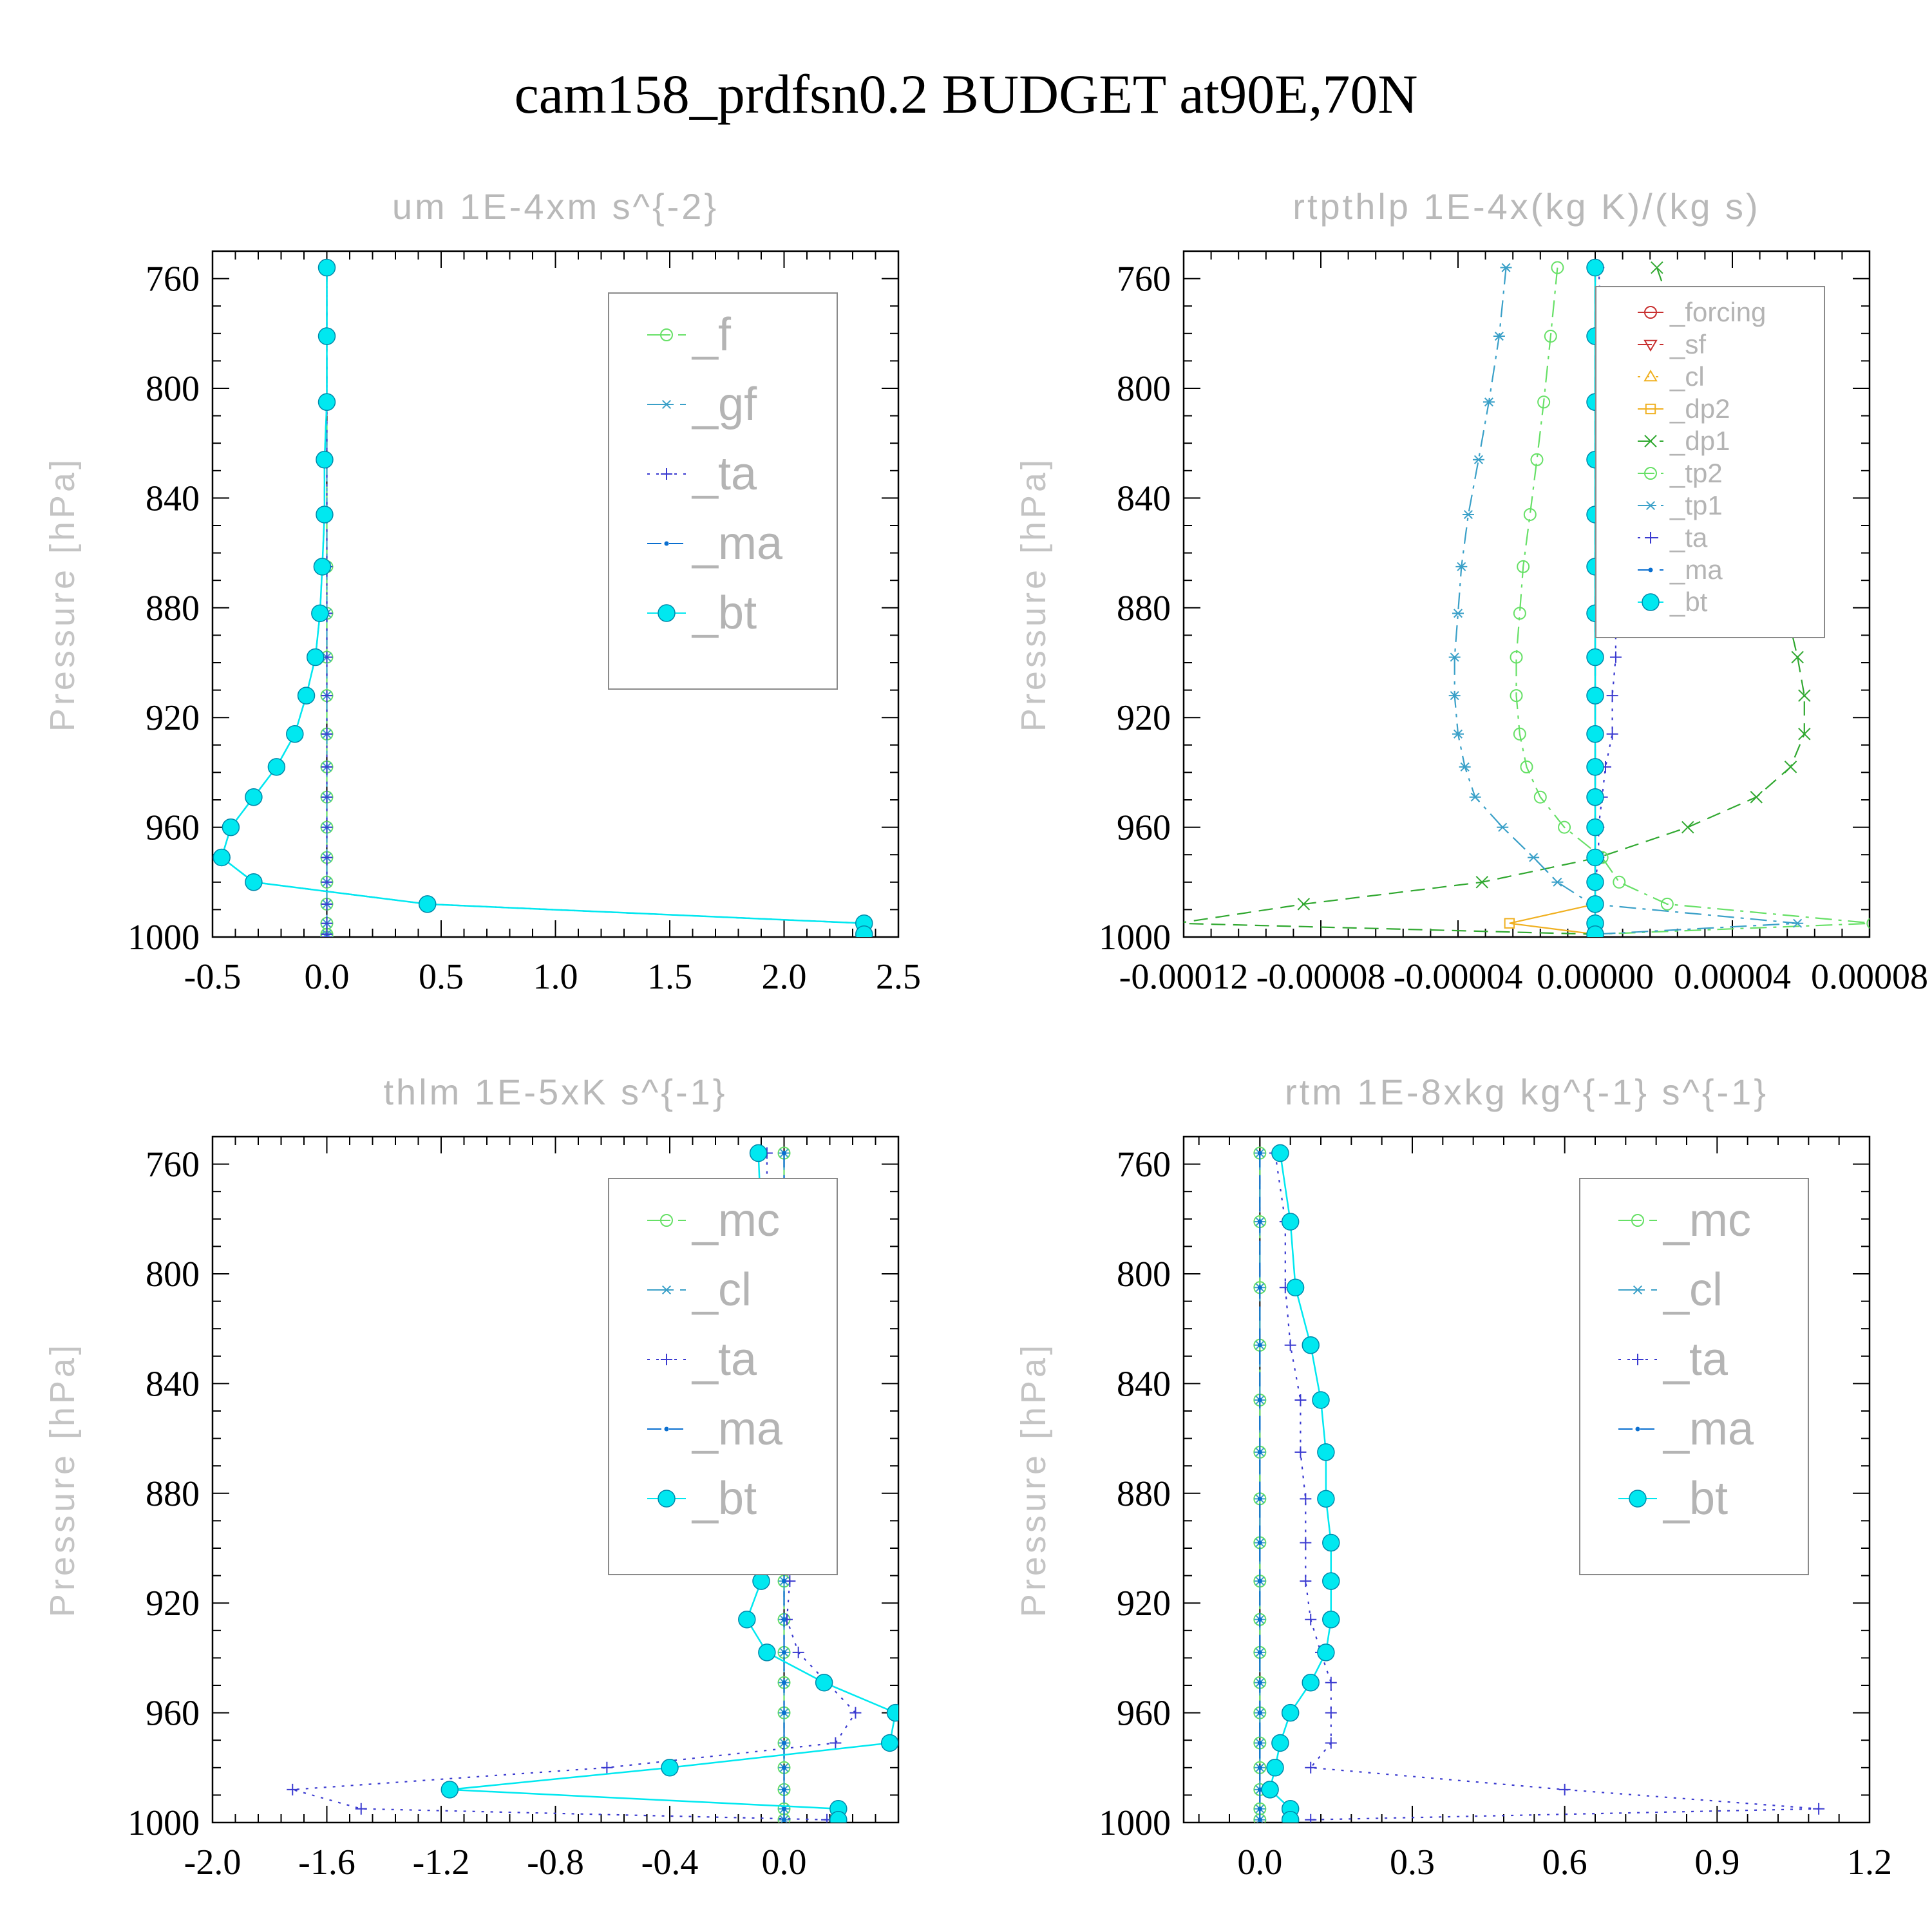 This screenshot has height=1932, width=1932. What do you see at coordinates (669, 977) in the screenshot?
I see `x-tick-label: 1.5` at bounding box center [669, 977].